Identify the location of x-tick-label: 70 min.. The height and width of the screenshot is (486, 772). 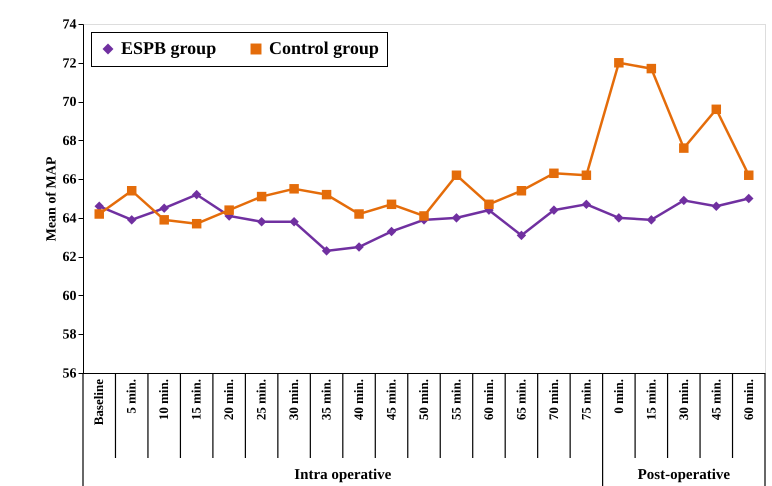
(553, 399).